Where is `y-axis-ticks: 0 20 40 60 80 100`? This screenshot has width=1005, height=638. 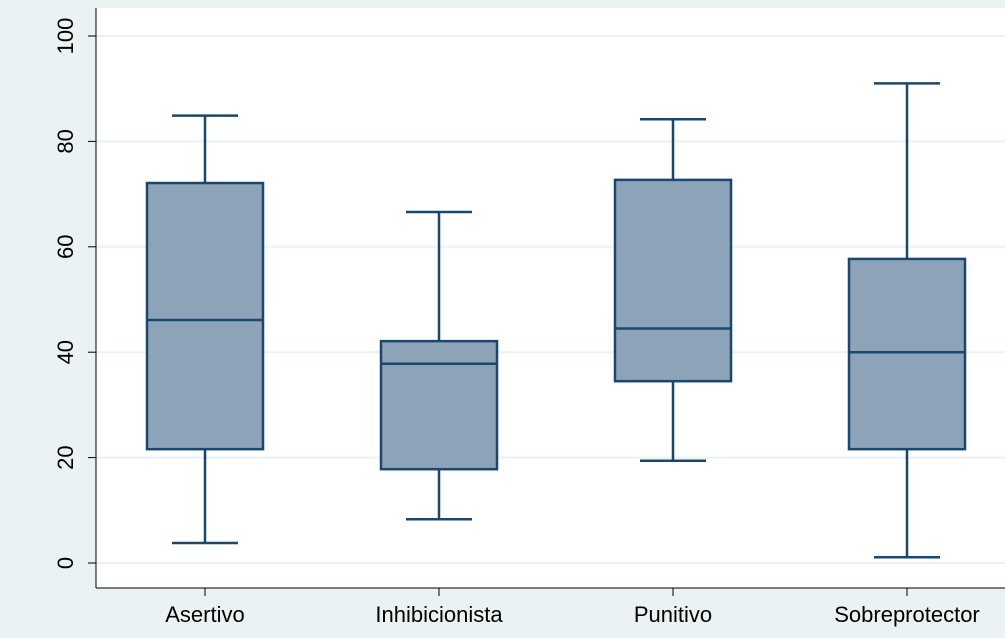
y-axis-ticks: 0 20 40 60 80 100 is located at coordinates (74, 293).